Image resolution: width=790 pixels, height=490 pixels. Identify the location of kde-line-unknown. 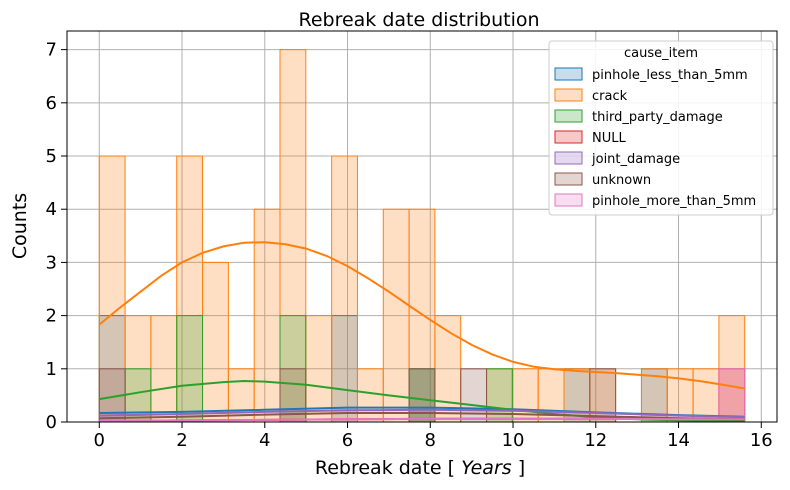
(422, 416).